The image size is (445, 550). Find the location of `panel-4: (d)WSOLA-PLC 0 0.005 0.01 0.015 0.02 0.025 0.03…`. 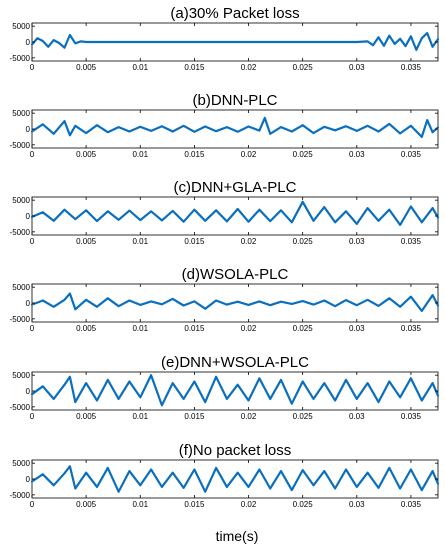

panel-4: (d)WSOLA-PLC 0 0.005 0.01 0.015 0.02 0.025 0.03… is located at coordinates (225, 299).